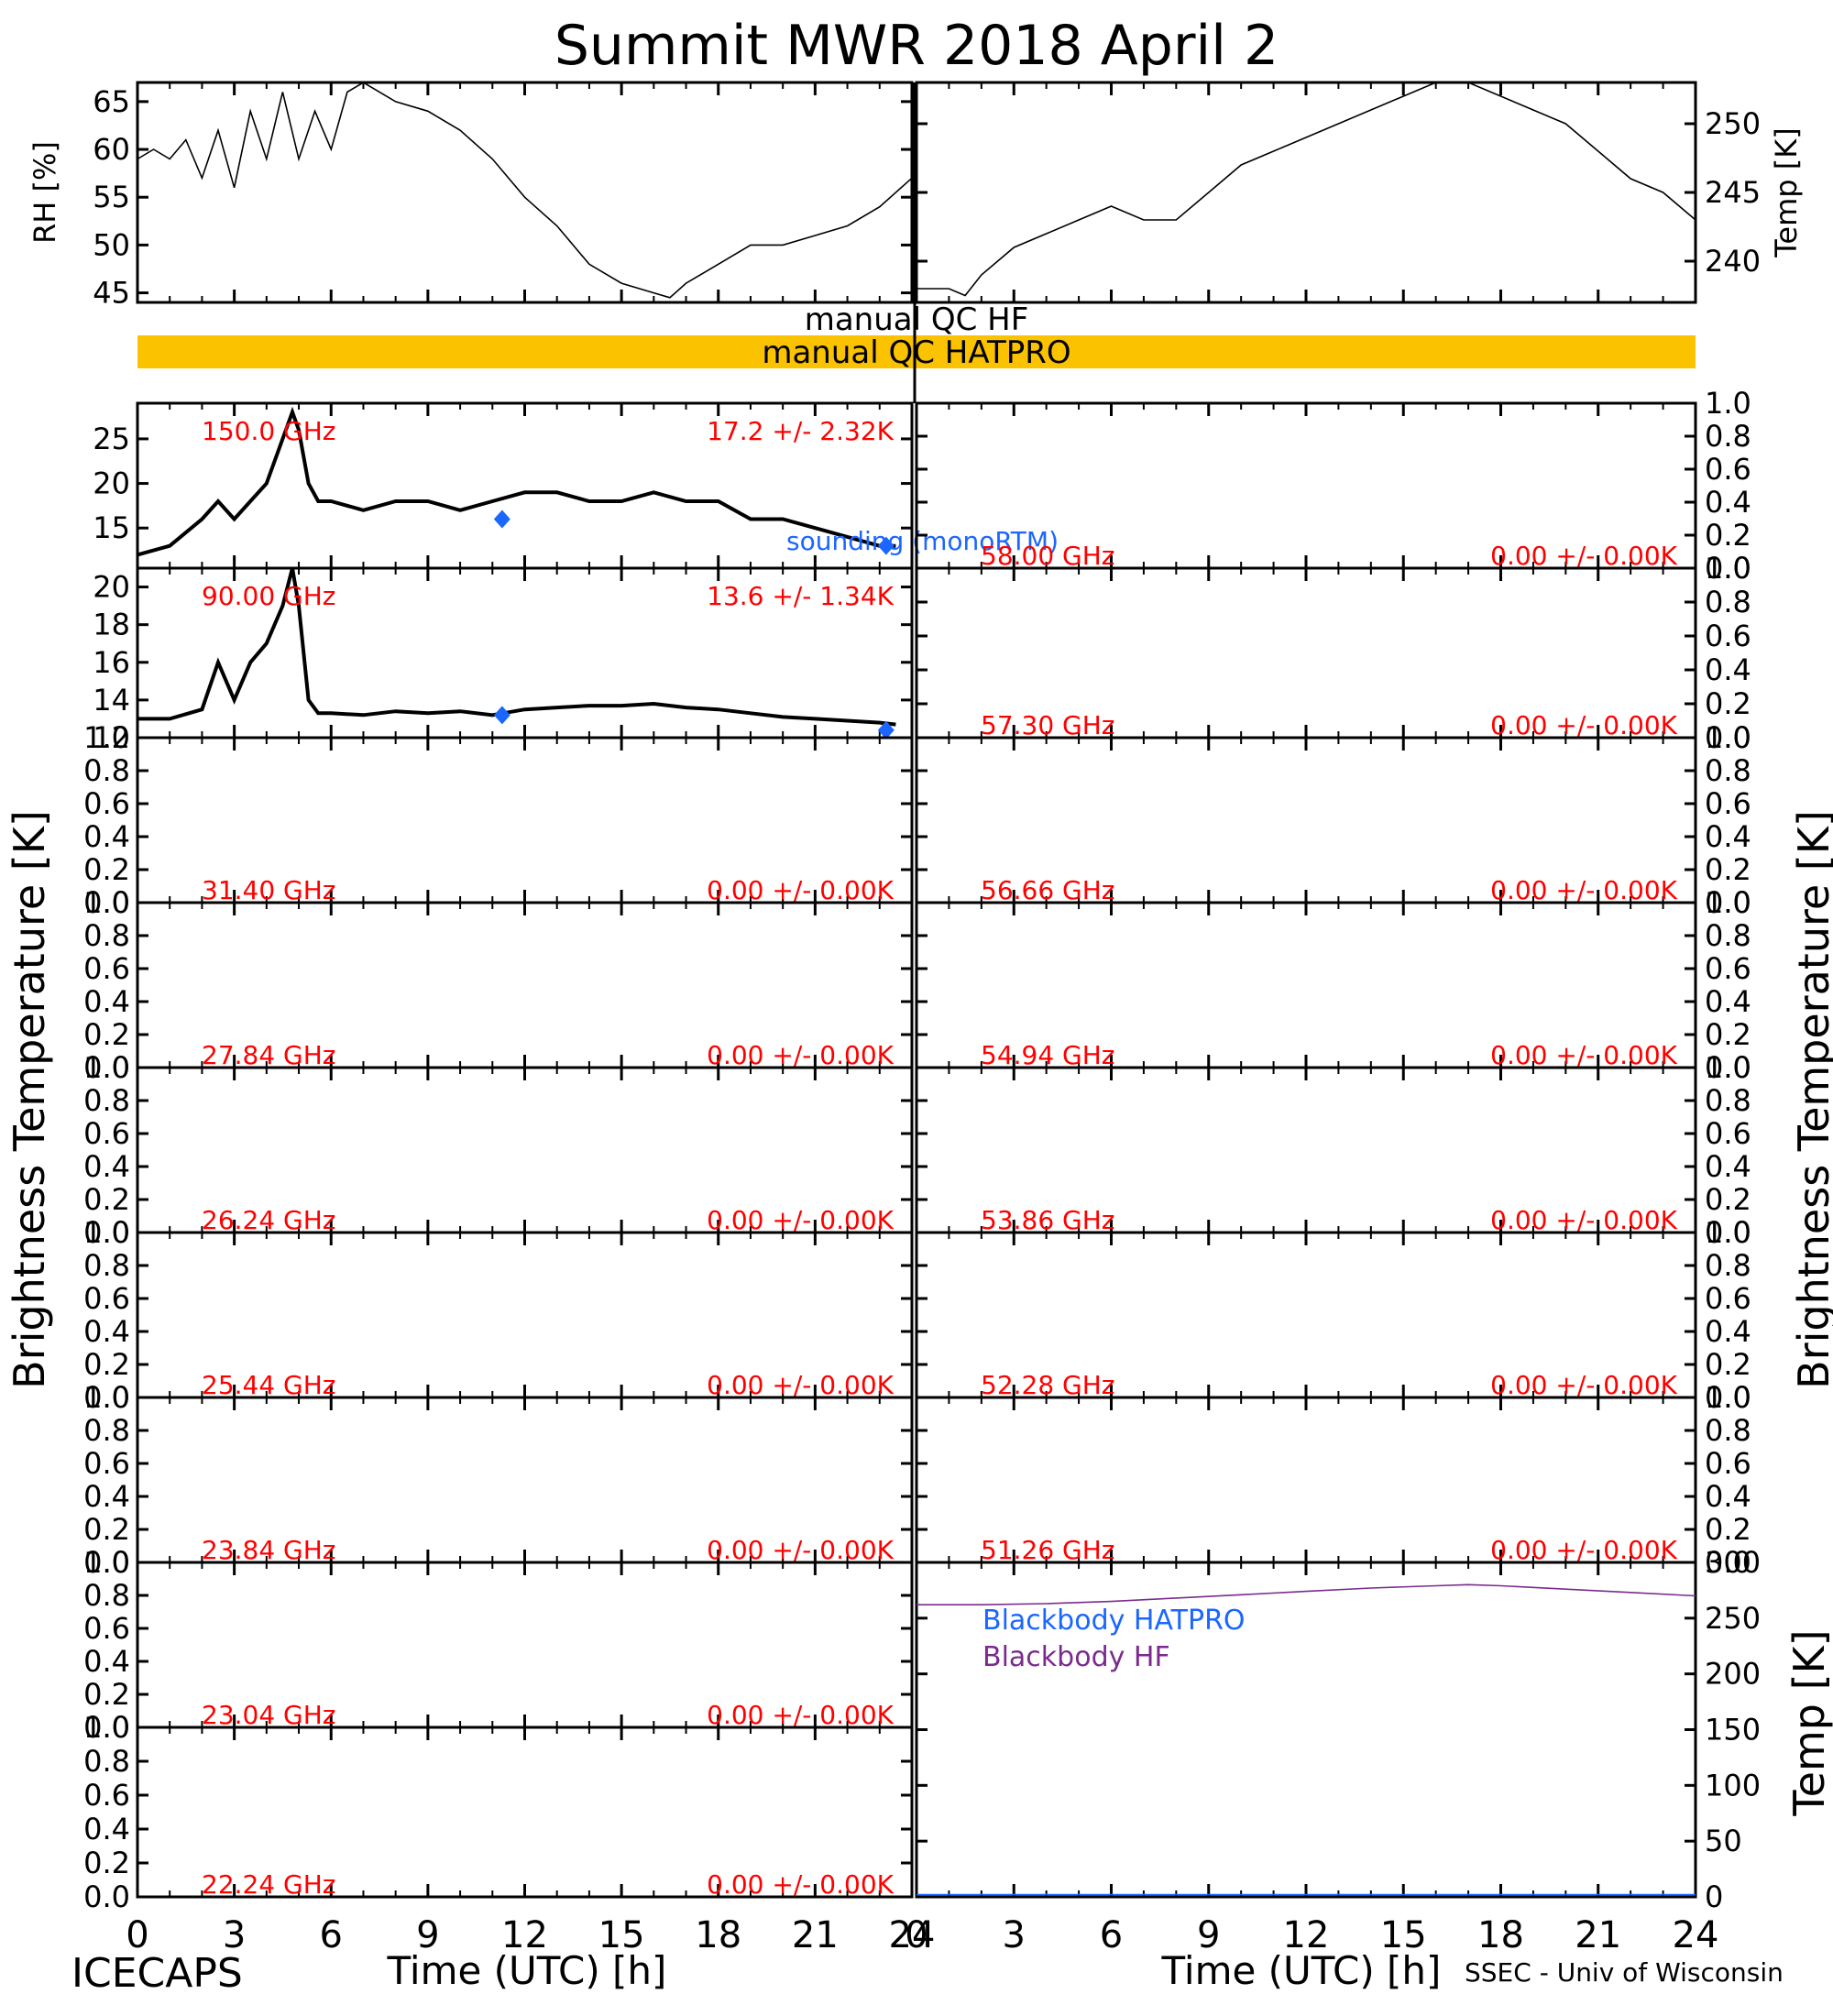 The height and width of the screenshot is (2016, 1833). Describe the element at coordinates (1733, 1785) in the screenshot. I see `y-tick-label: 100` at that location.